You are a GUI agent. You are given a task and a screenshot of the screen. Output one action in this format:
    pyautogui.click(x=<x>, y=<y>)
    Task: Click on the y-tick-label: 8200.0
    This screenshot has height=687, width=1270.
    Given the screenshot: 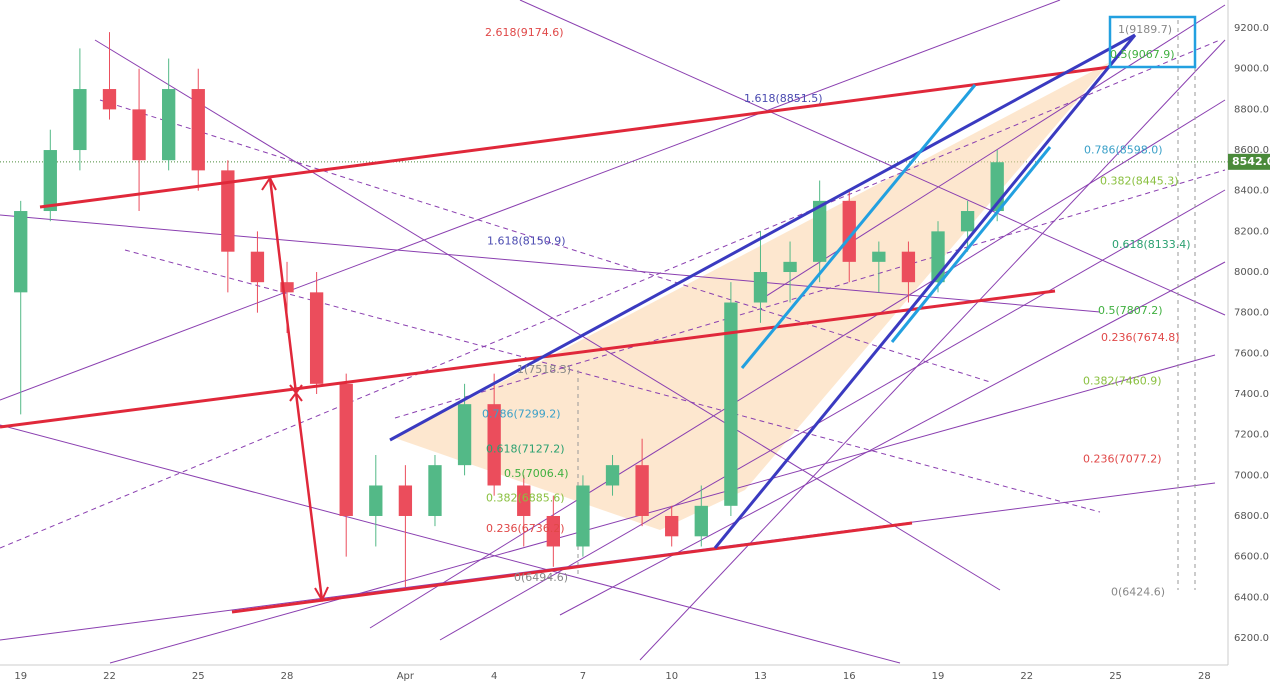 What is the action you would take?
    pyautogui.click(x=1251, y=231)
    